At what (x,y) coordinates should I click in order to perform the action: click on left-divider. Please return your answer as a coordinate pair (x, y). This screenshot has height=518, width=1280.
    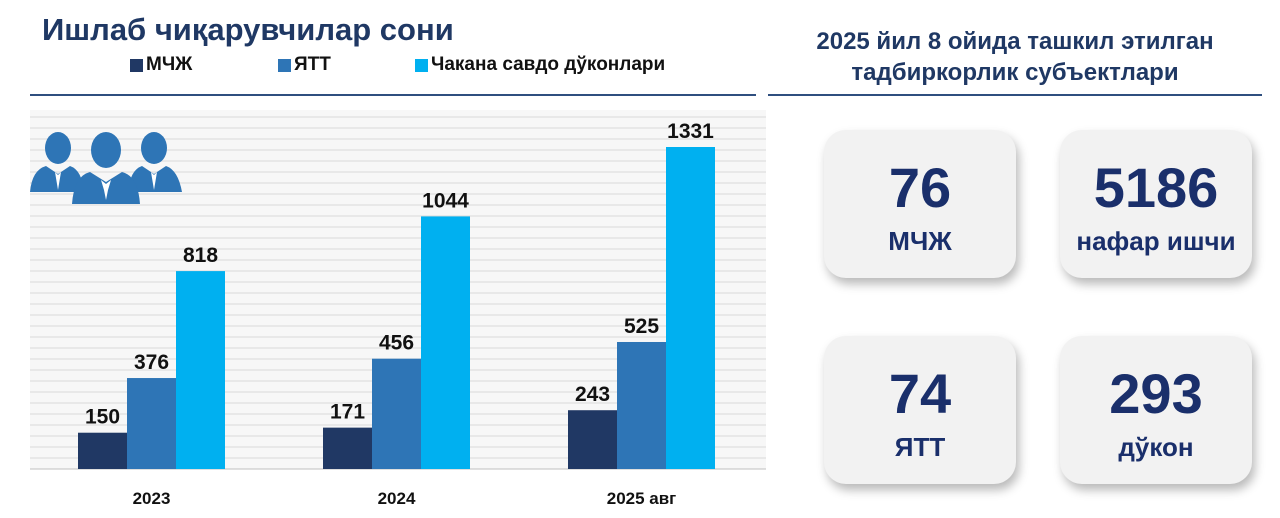
    Looking at the image, I should click on (393, 95).